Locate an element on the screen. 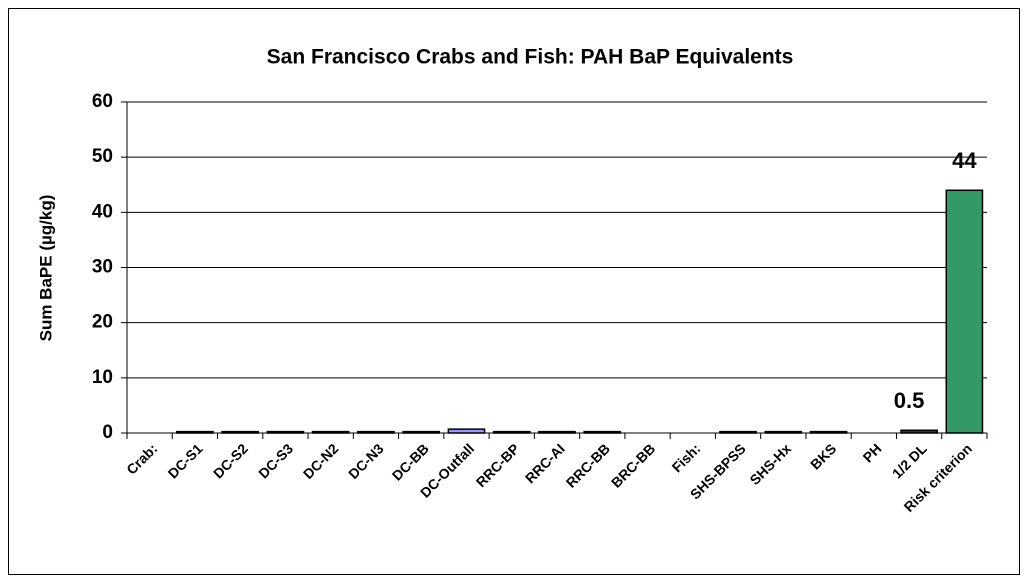 Image resolution: width=1029 pixels, height=583 pixels. y-tick-label: 0 is located at coordinates (107, 432).